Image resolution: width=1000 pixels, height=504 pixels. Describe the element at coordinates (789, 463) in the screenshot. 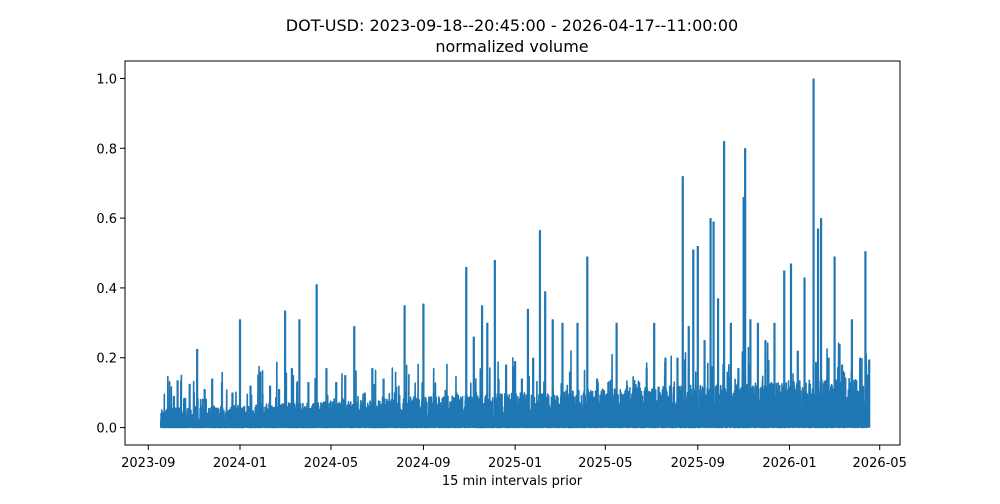

I see `x-tick-label: 2026-01` at that location.